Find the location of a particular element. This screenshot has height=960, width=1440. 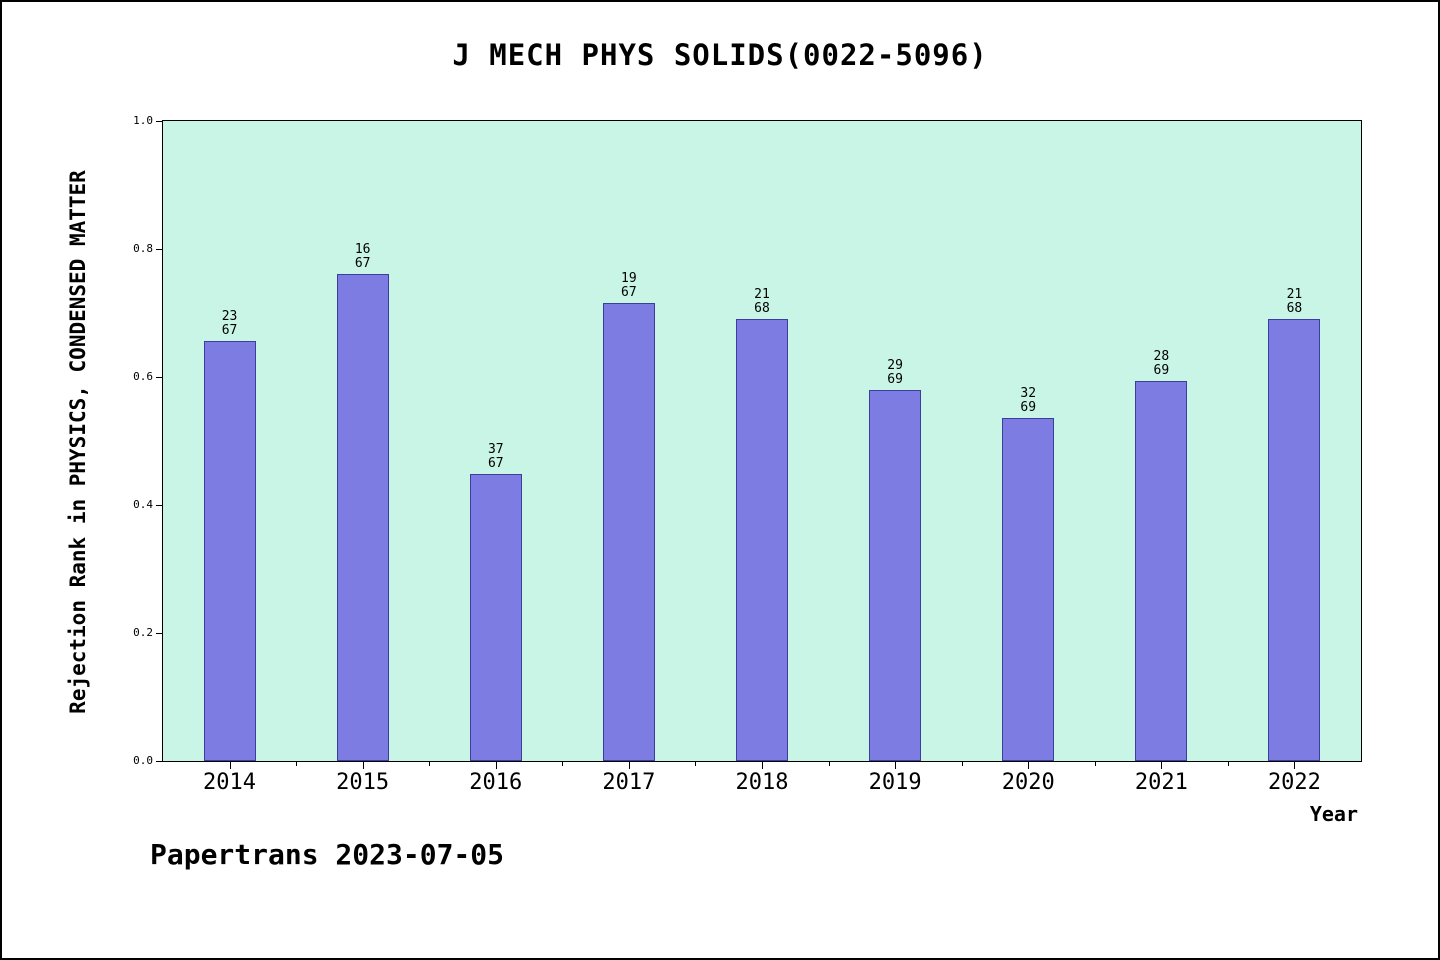

bar-value-label: 16 67 is located at coordinates (363, 256).